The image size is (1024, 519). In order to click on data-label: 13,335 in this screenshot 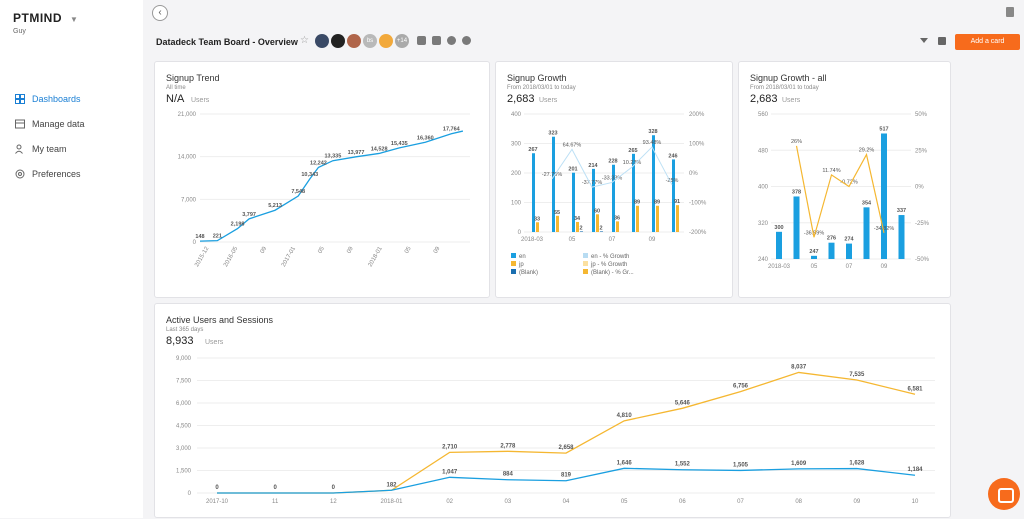, I will do `click(332, 157)`.